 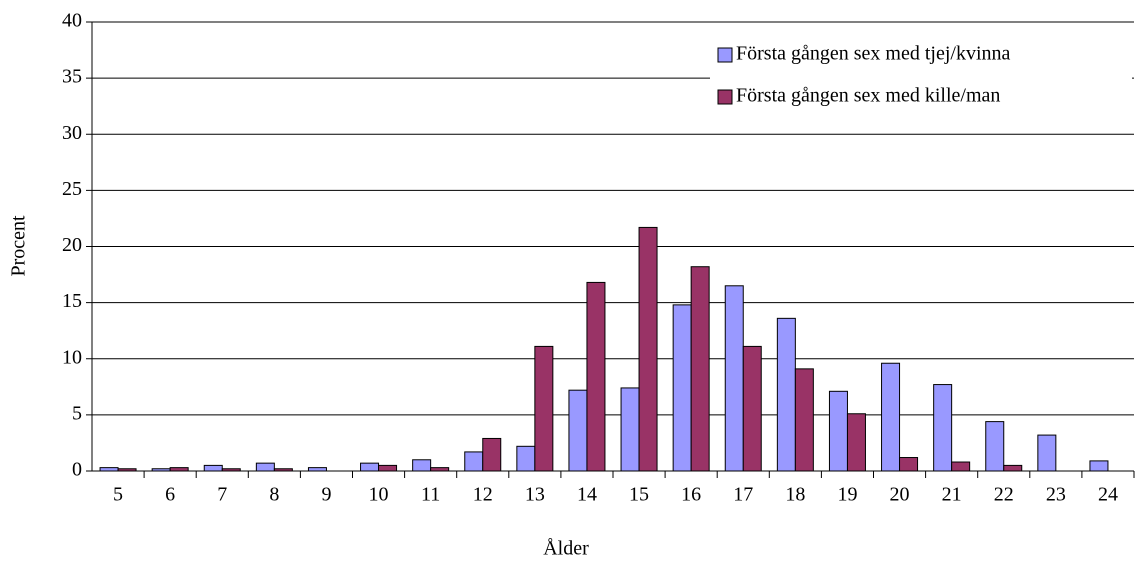 What do you see at coordinates (430, 495) in the screenshot?
I see `x-tick-label: 11` at bounding box center [430, 495].